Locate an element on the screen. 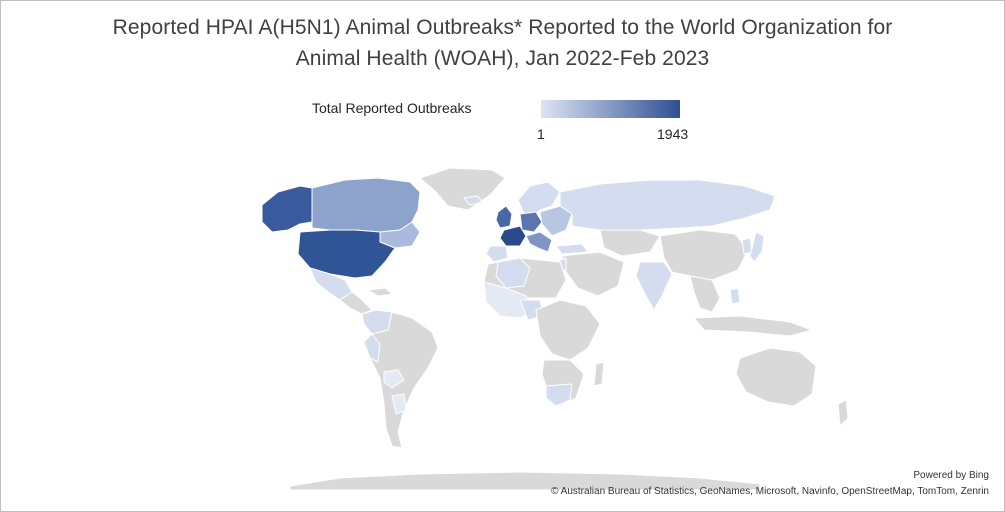  philippines is located at coordinates (735, 296).